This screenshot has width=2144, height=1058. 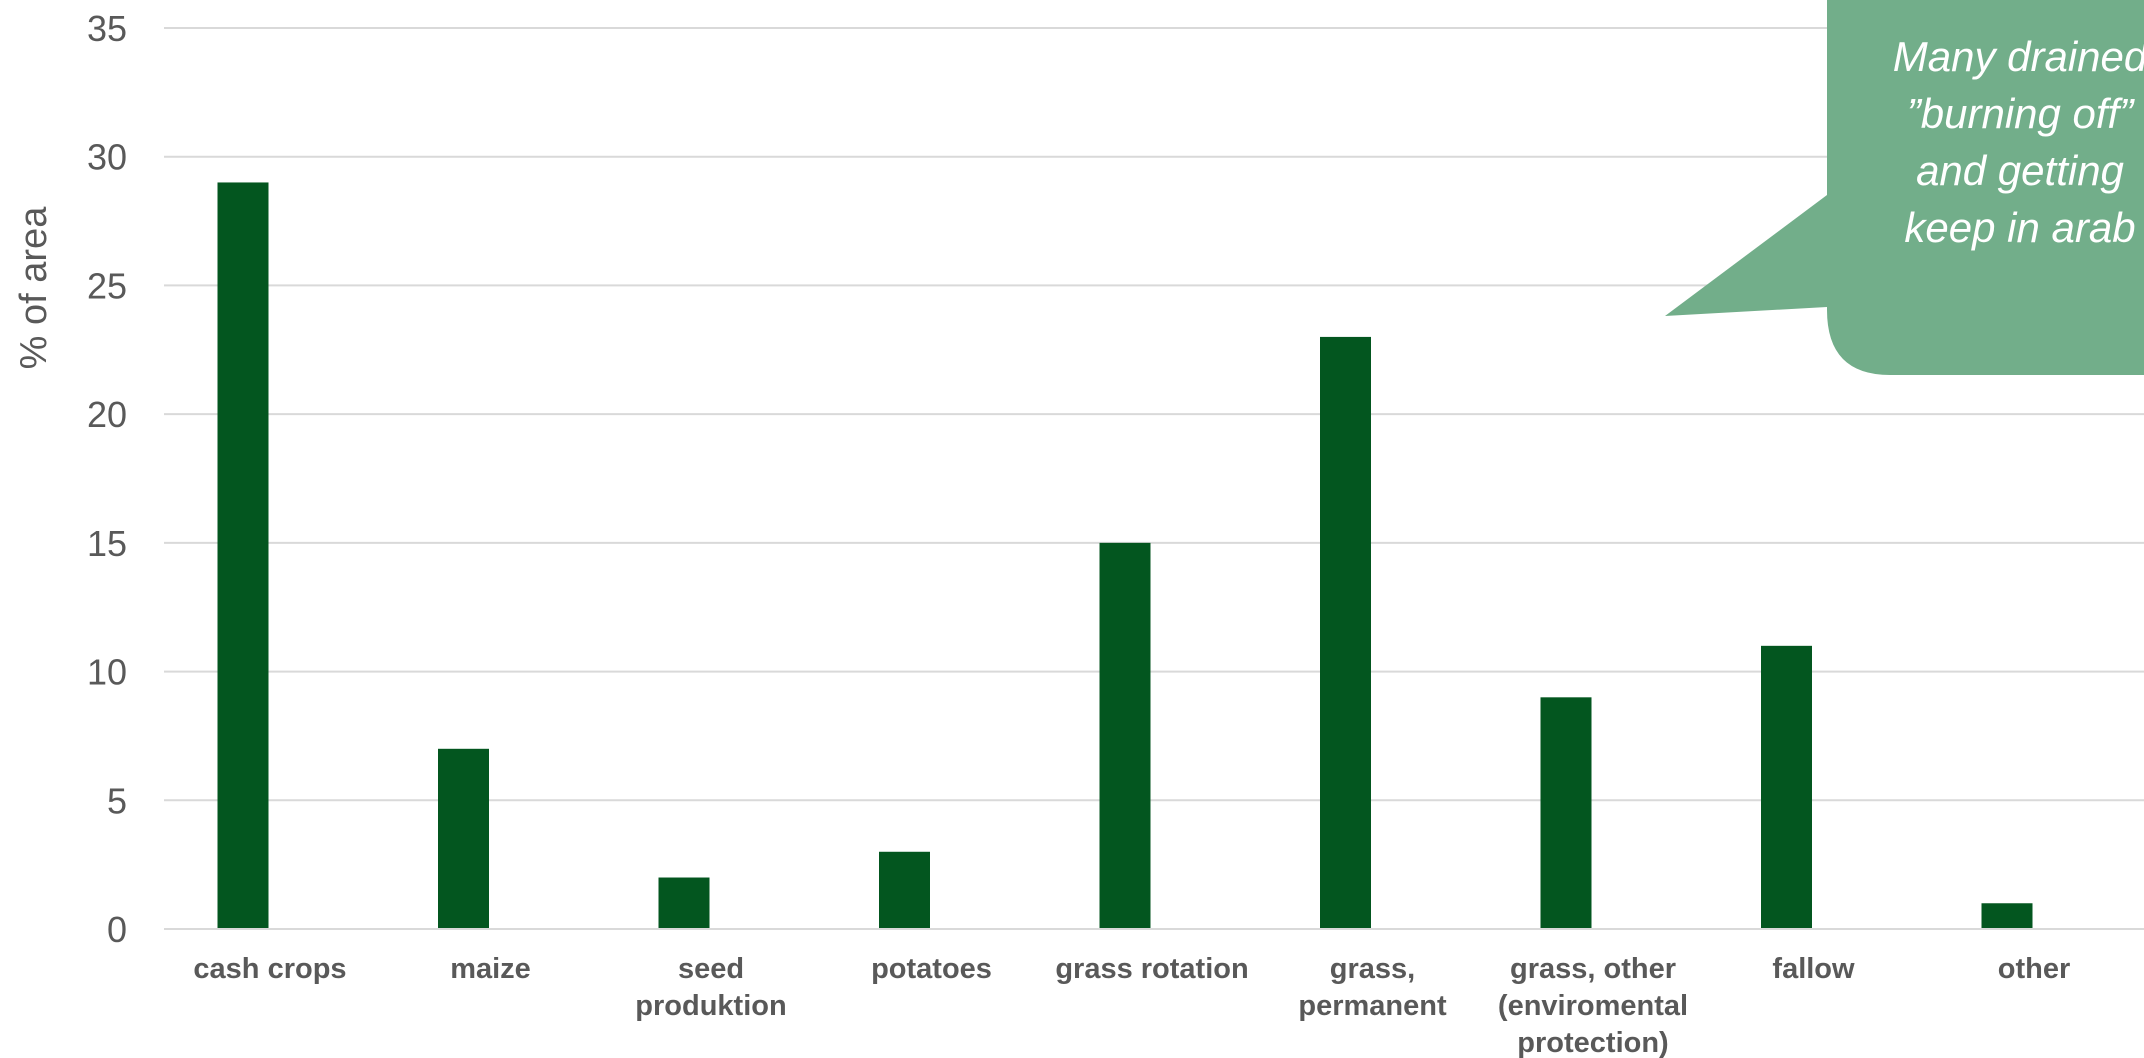 I want to click on y-tick-label: 5, so click(x=117, y=800).